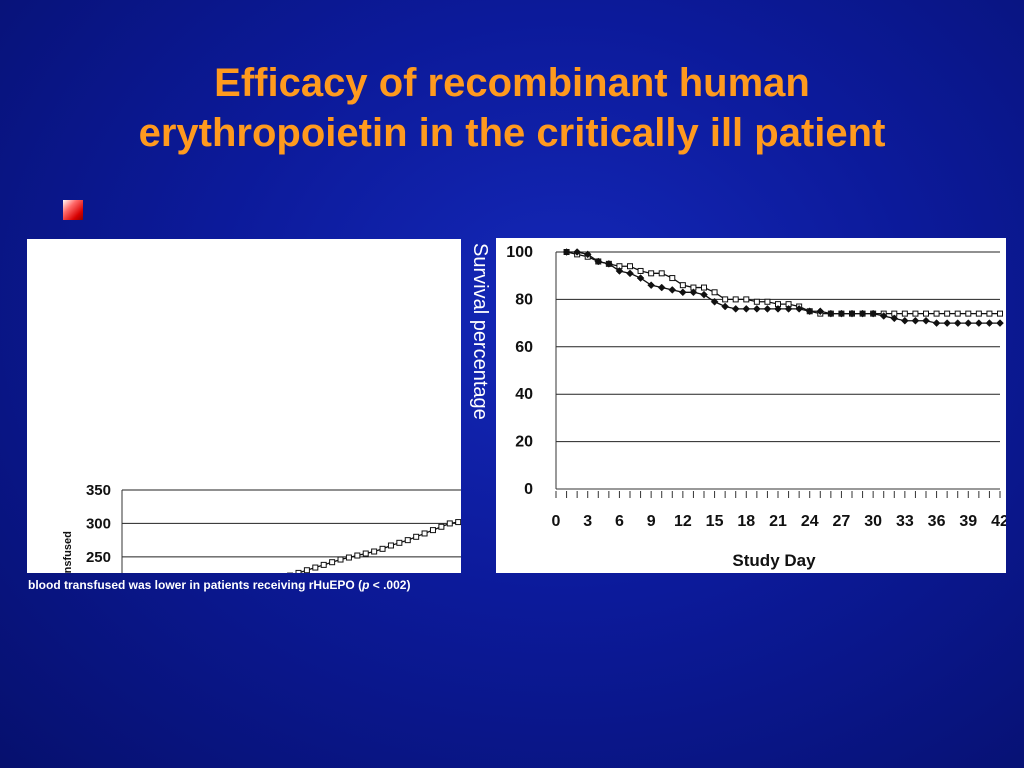 This screenshot has height=768, width=1024. Describe the element at coordinates (873, 521) in the screenshot. I see `chart1-xtick-label: 30` at that location.